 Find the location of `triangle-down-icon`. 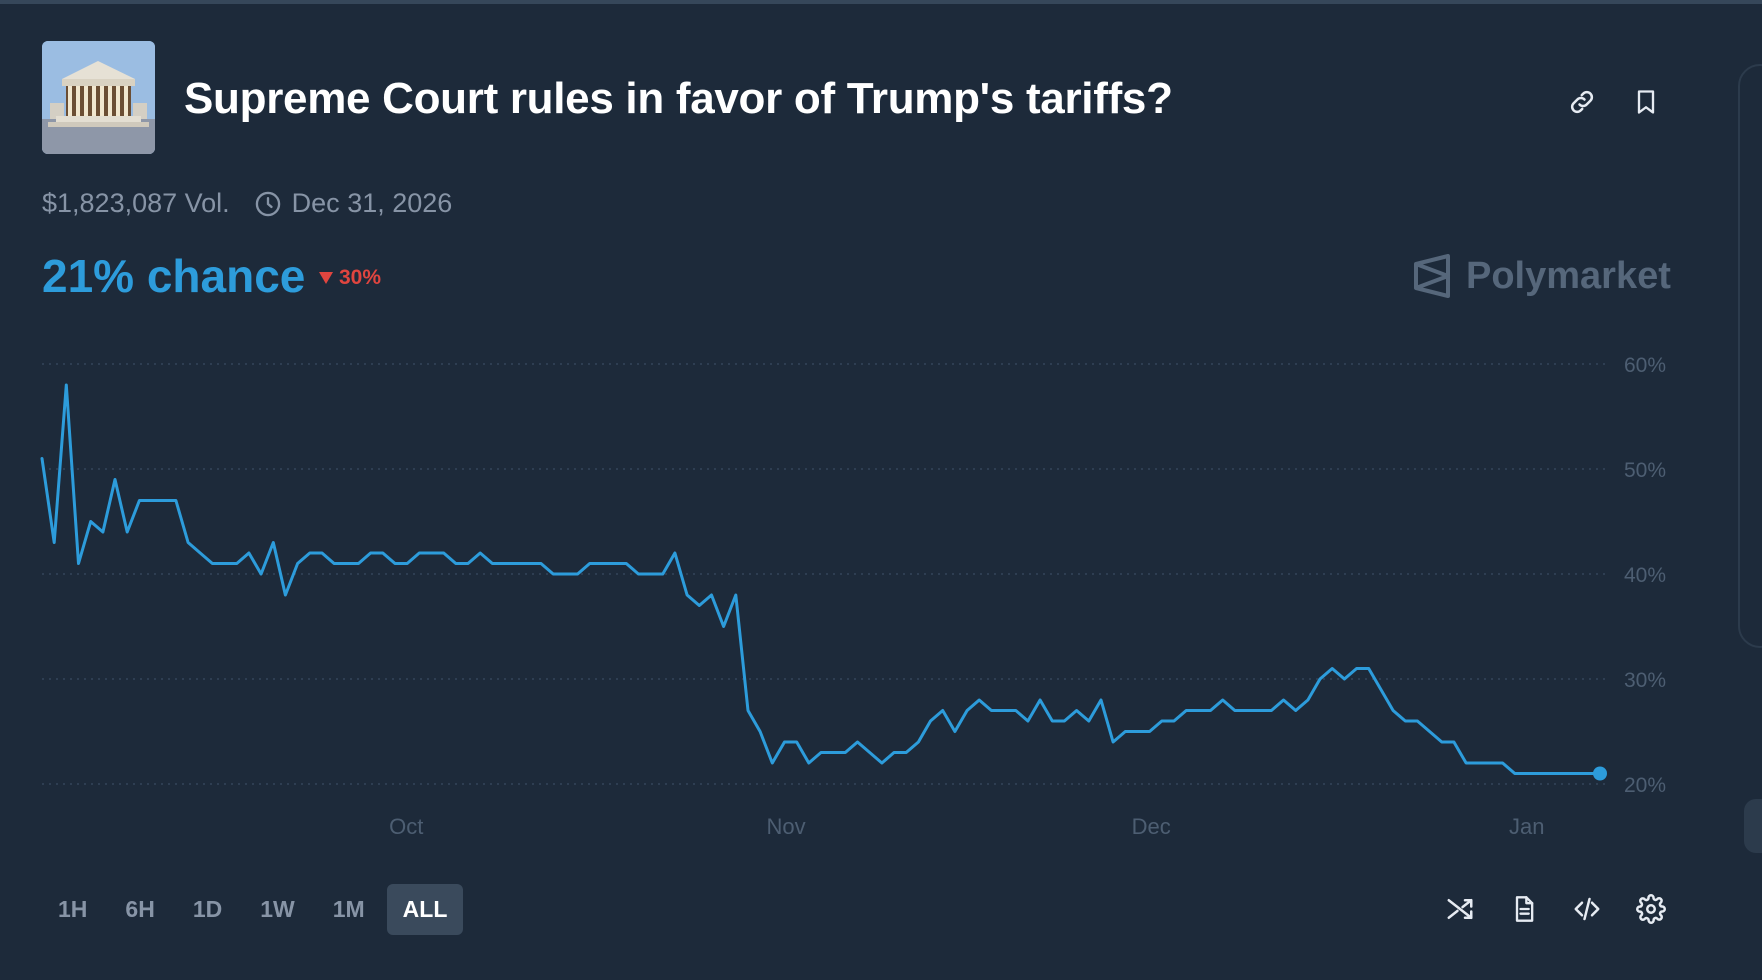

triangle-down-icon is located at coordinates (326, 278).